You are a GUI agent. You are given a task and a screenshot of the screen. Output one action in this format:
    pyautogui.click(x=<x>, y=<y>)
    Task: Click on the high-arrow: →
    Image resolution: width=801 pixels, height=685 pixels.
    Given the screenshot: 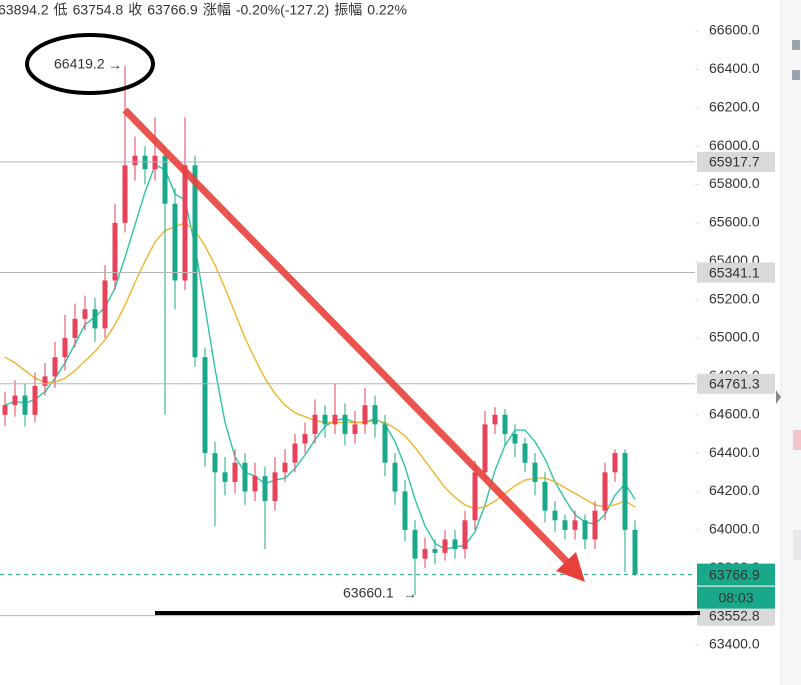 What is the action you would take?
    pyautogui.click(x=115, y=65)
    